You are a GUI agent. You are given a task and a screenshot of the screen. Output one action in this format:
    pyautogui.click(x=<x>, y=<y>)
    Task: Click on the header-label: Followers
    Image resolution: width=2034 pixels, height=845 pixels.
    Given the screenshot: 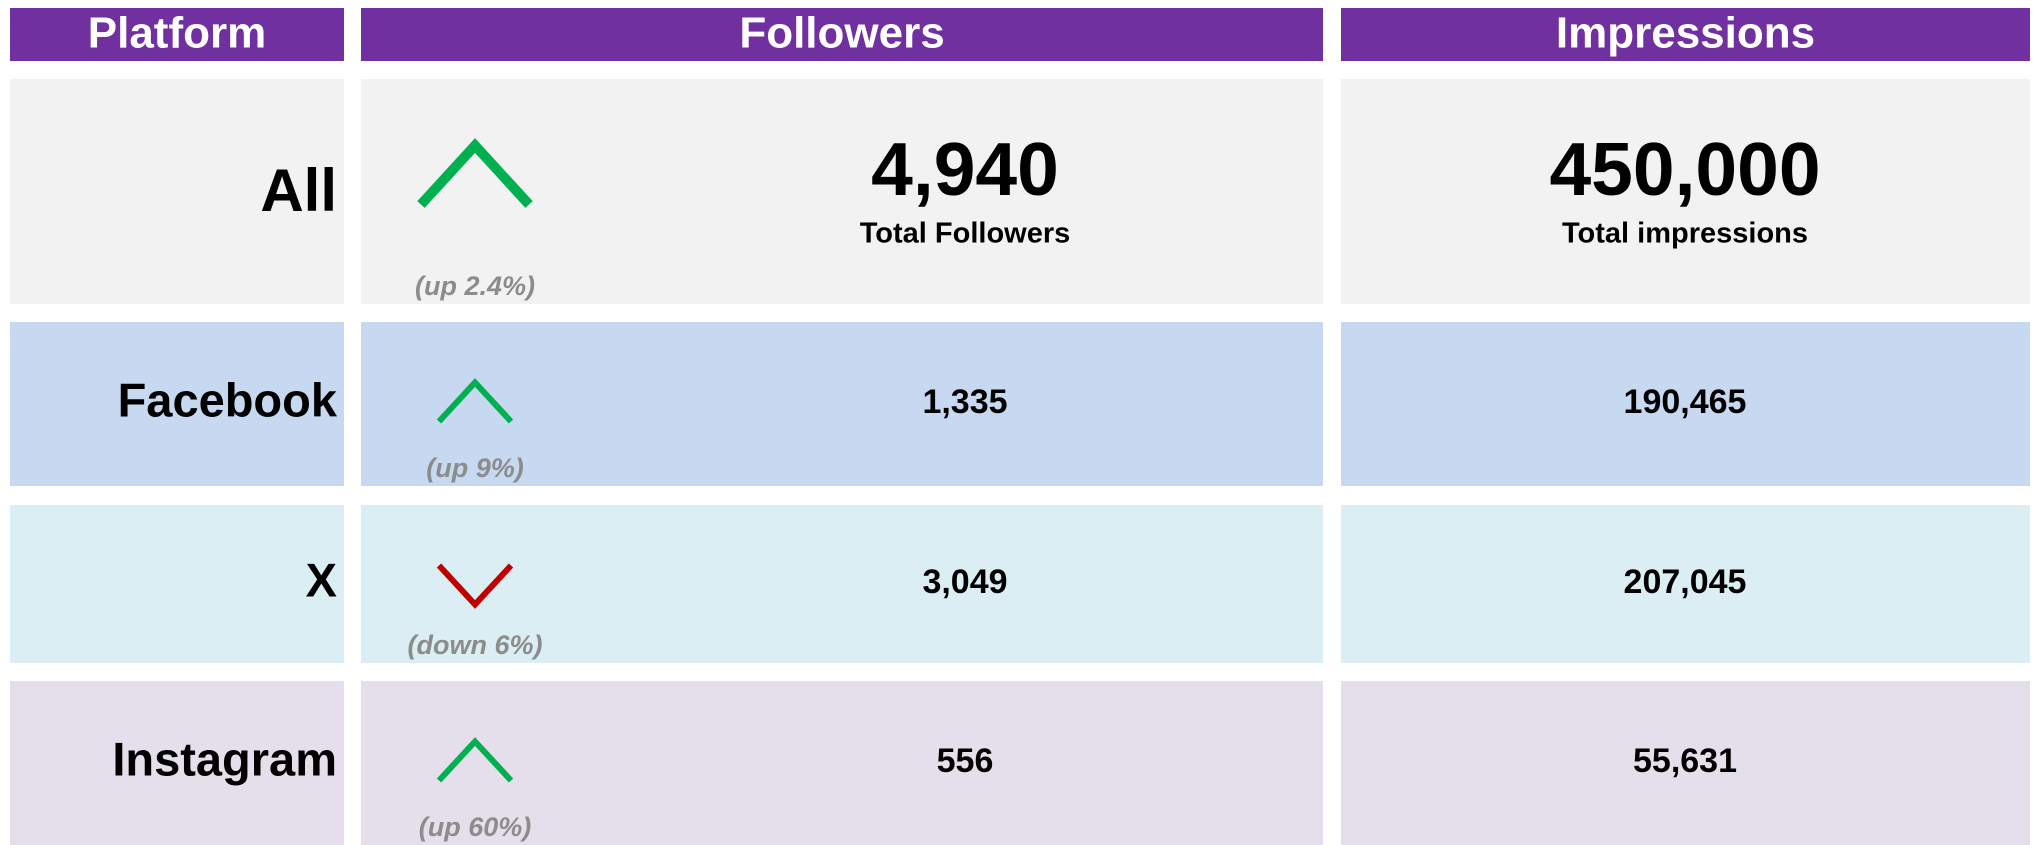 What is the action you would take?
    pyautogui.click(x=841, y=33)
    